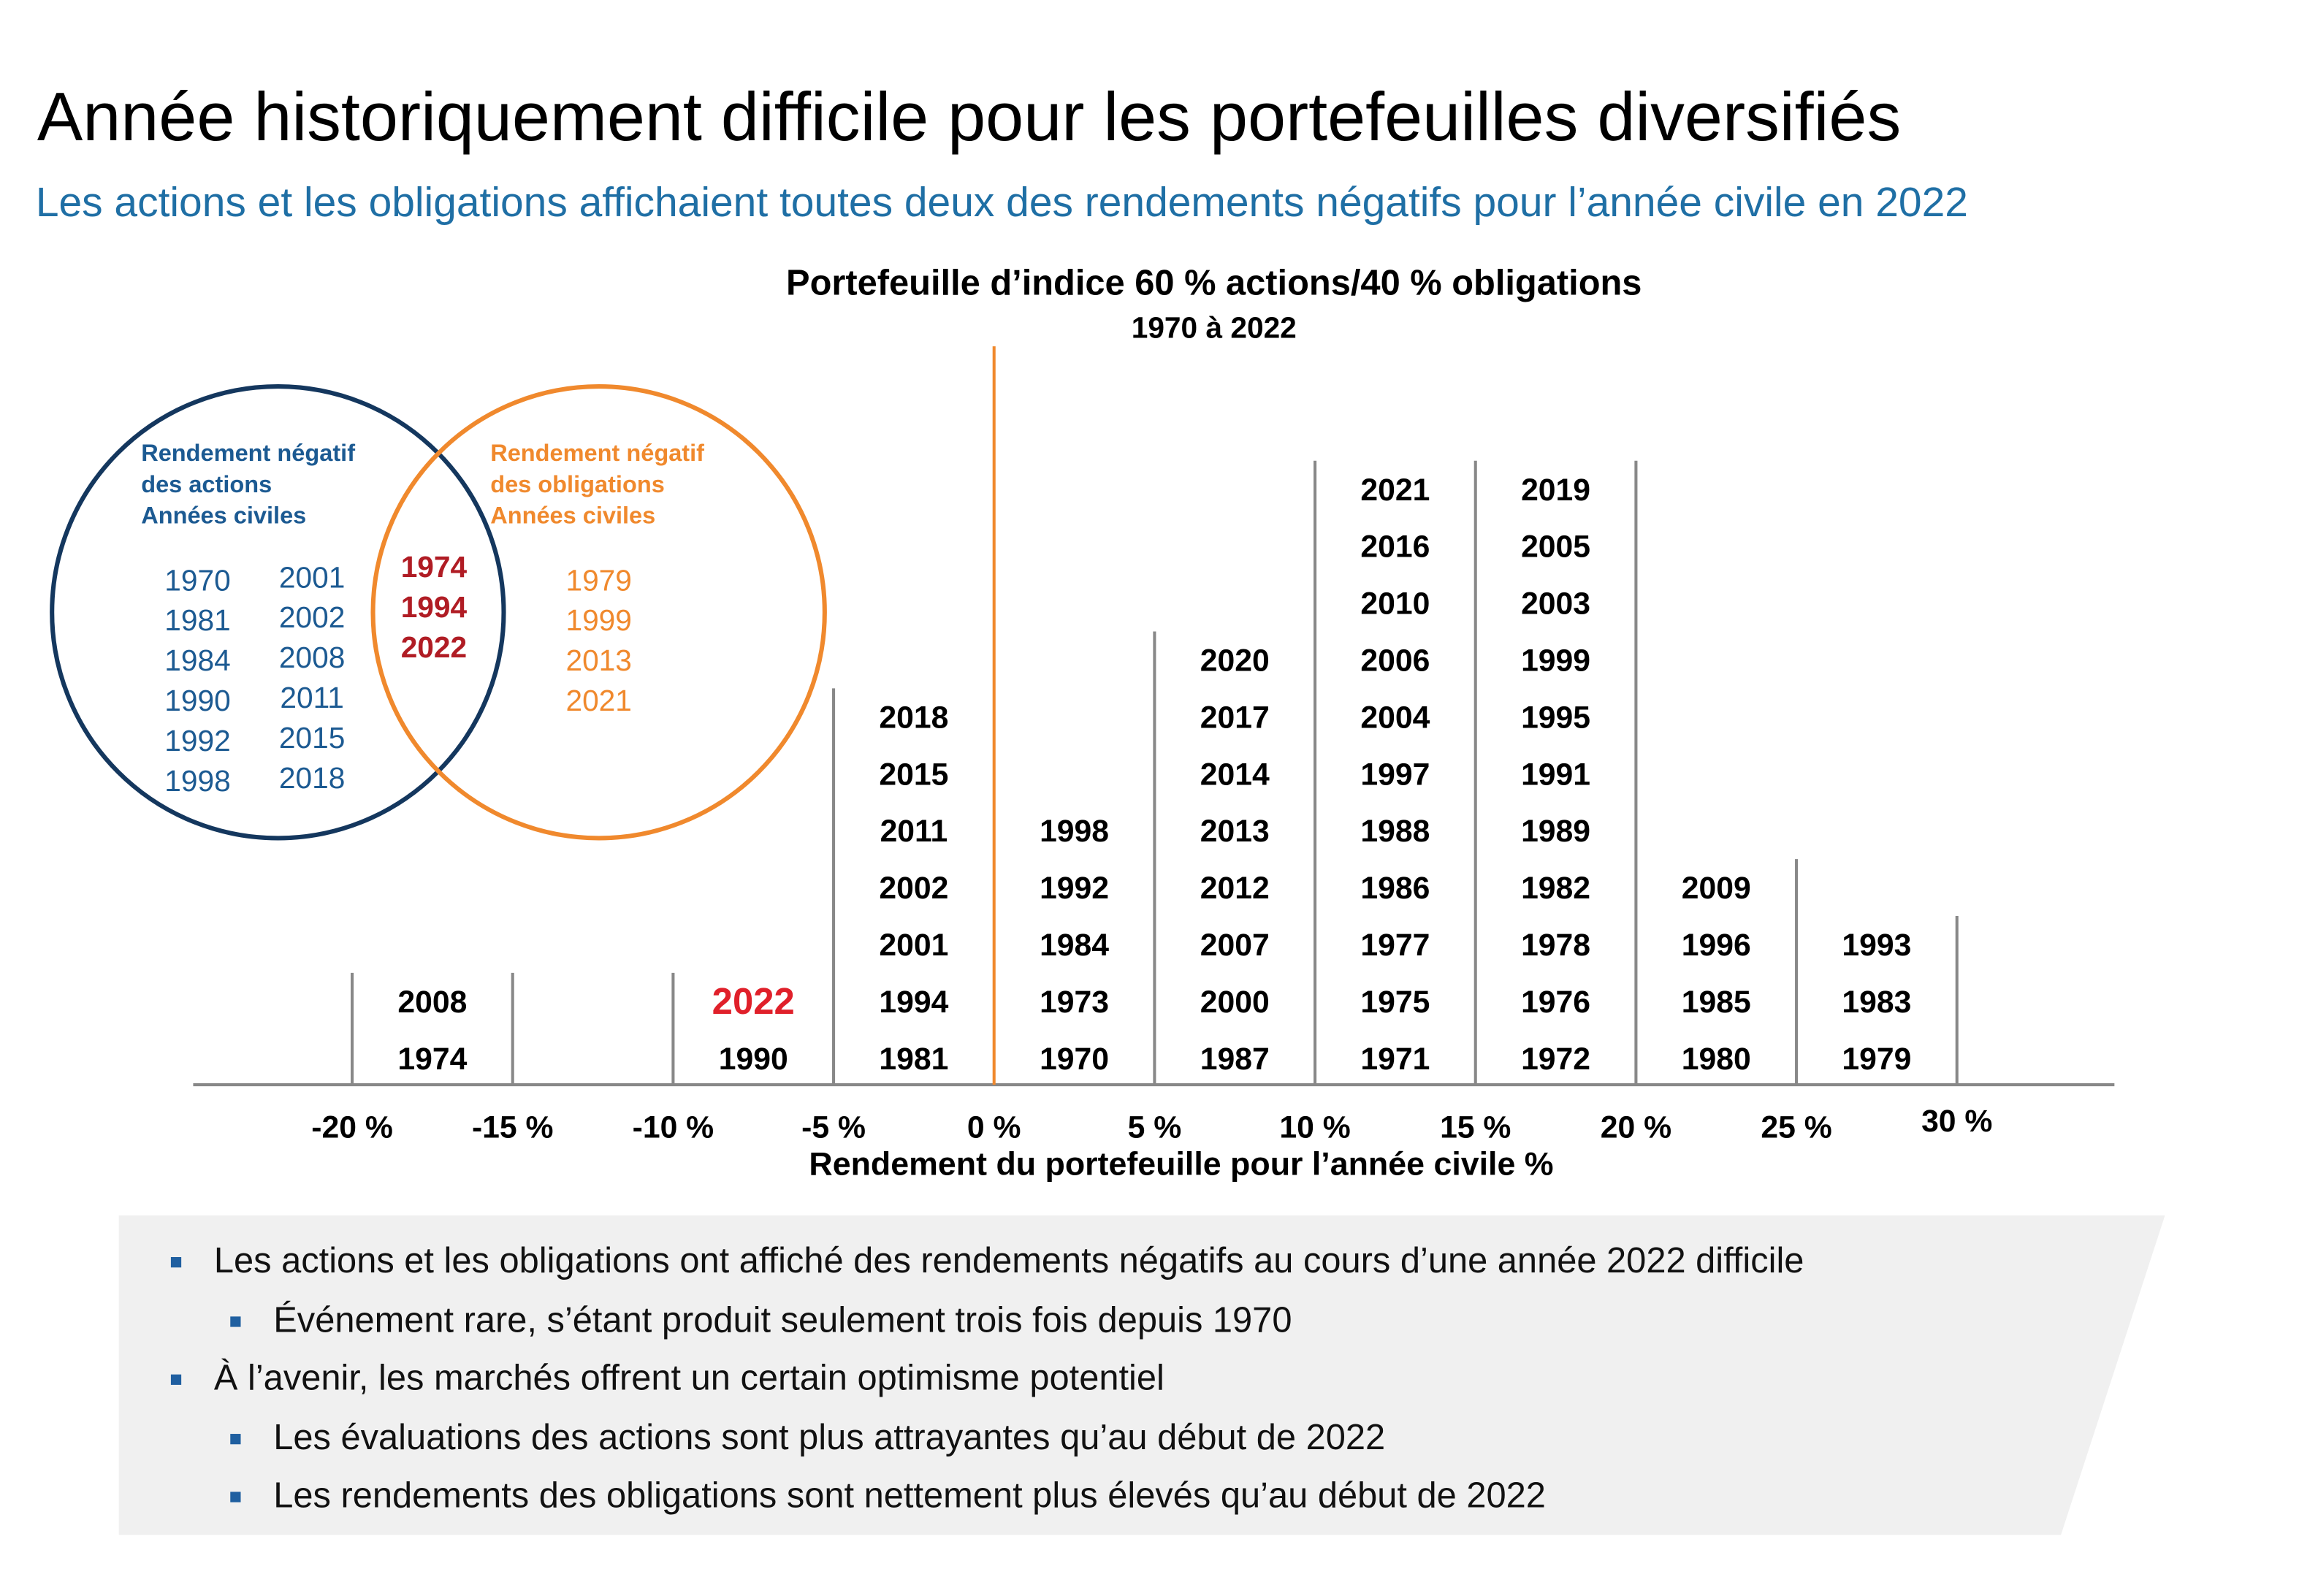 Image resolution: width=2318 pixels, height=1596 pixels. I want to click on venn-year: 2015, so click(312, 738).